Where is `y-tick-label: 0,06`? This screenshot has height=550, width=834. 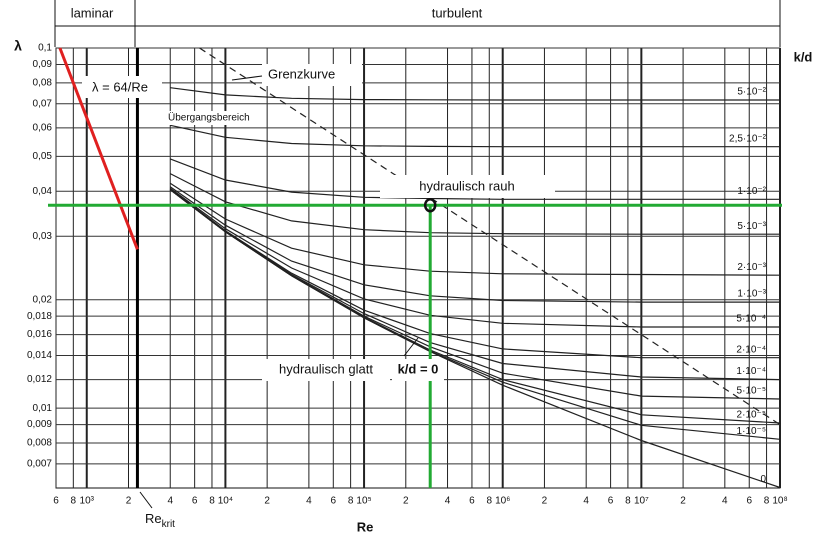 y-tick-label: 0,06 is located at coordinates (43, 128).